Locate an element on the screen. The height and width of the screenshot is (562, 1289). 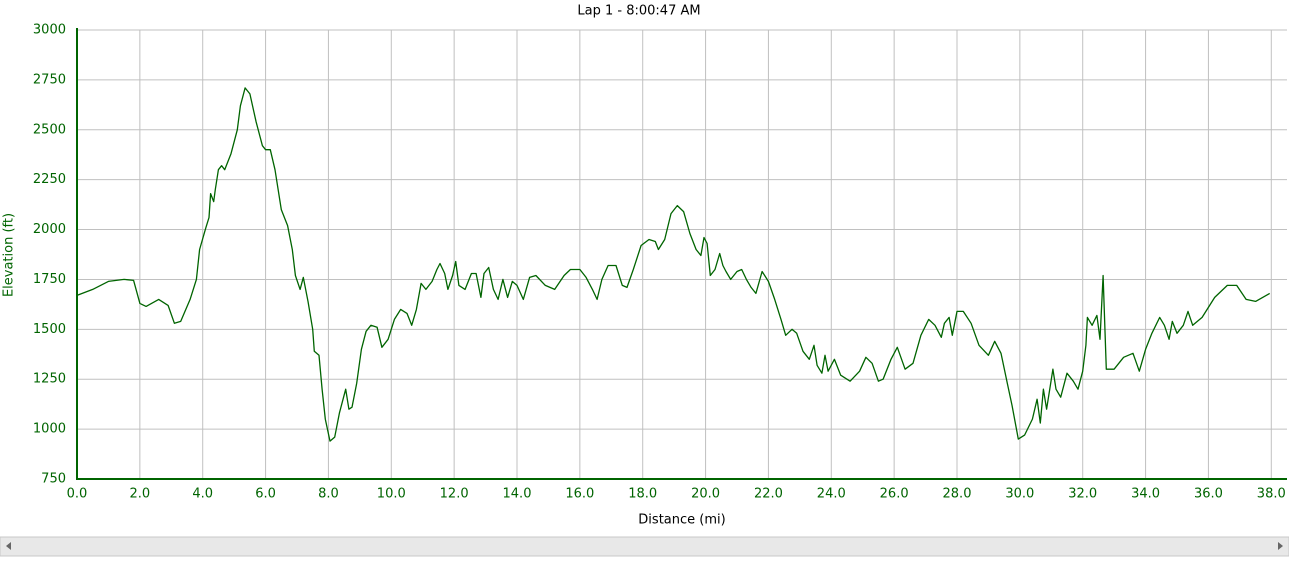
x-tick-label: 30.0 is located at coordinates (1019, 494).